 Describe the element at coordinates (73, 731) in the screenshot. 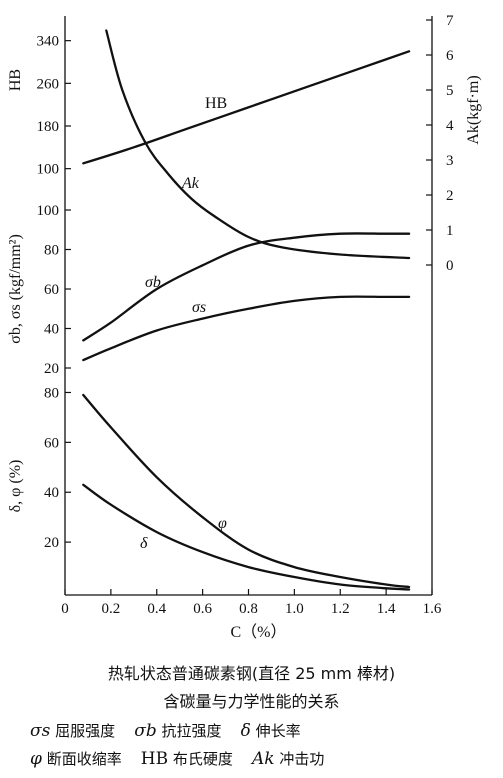

I see `legend-item-sigma-s: σs 屈服强度` at that location.